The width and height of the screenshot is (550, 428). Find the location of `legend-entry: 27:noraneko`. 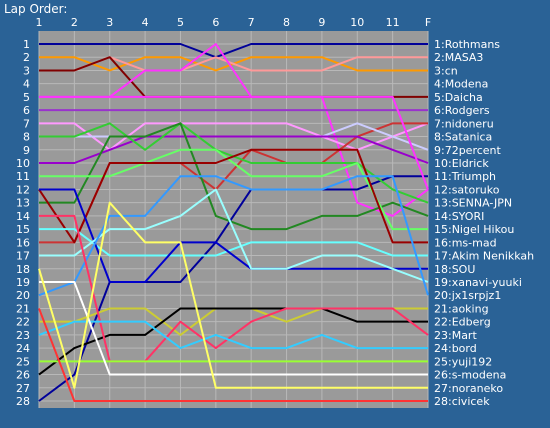

legend-entry: 27:noraneko is located at coordinates (468, 388).